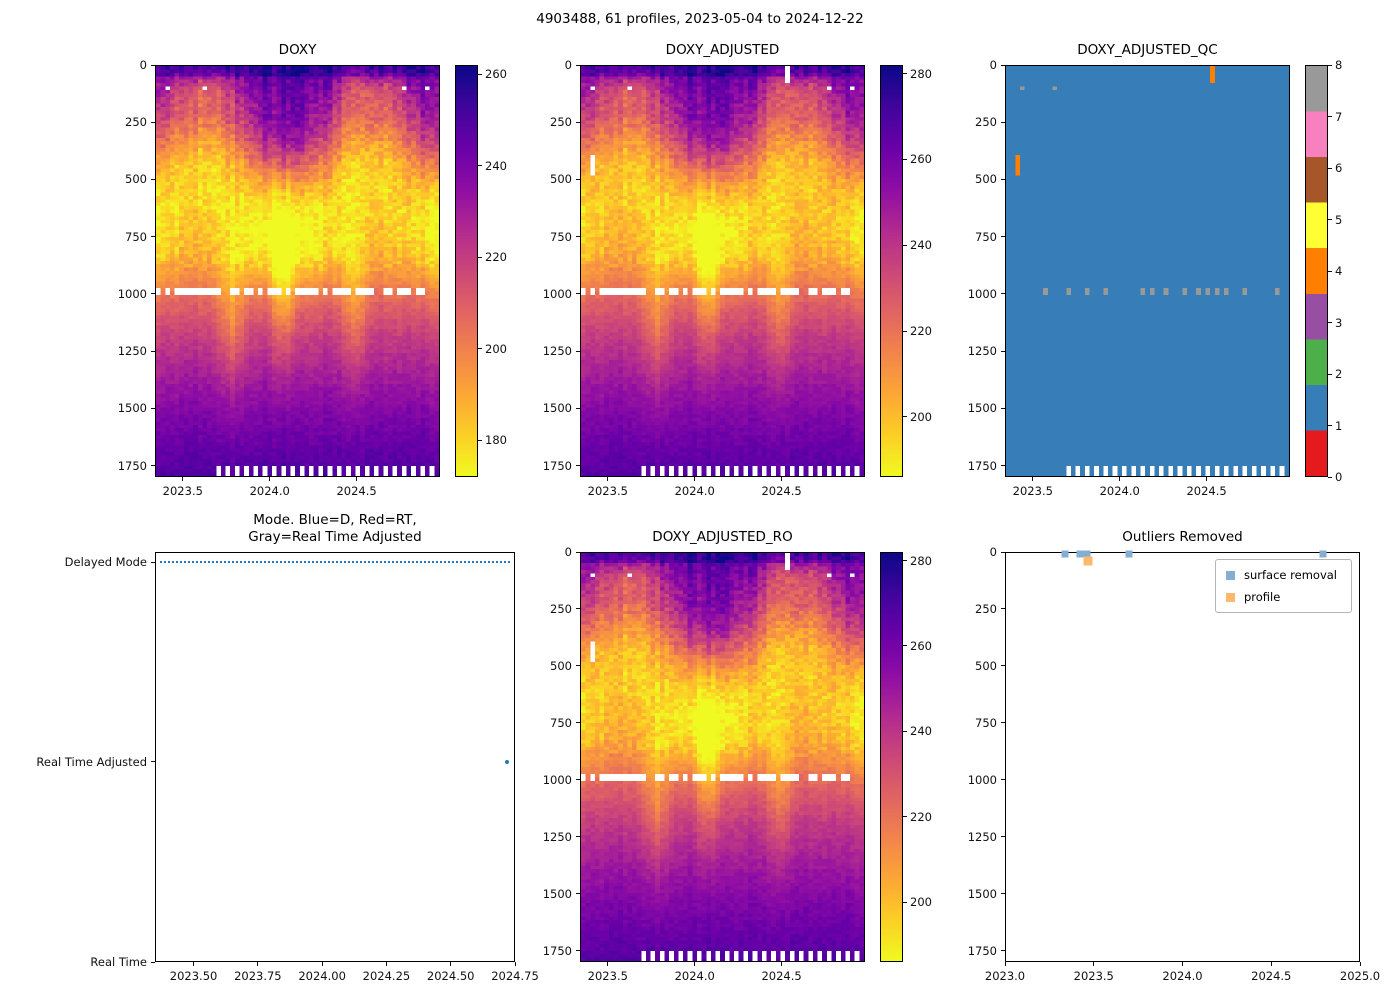  I want to click on delayed-mode-dotted-line, so click(335, 562).